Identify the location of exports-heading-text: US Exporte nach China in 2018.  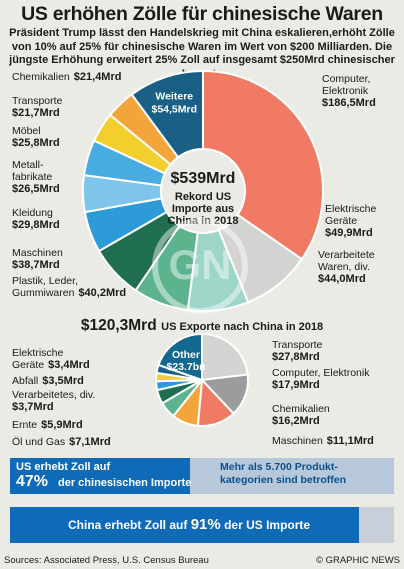
(242, 327).